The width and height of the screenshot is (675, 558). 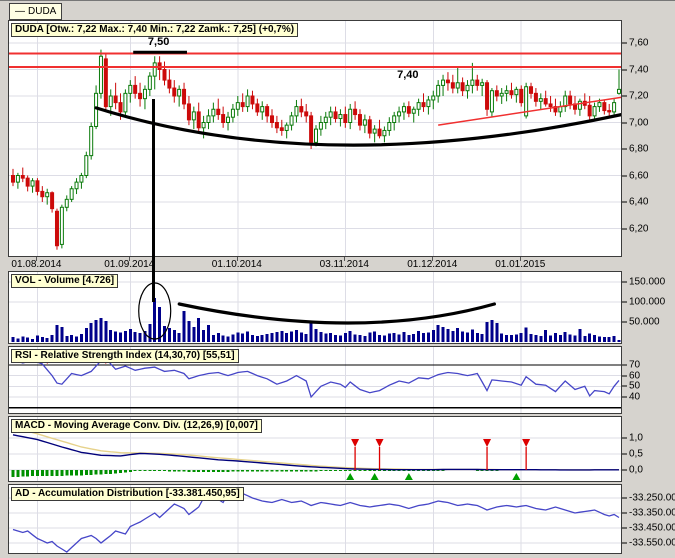 I want to click on series-line-icon: —, so click(x=20, y=11).